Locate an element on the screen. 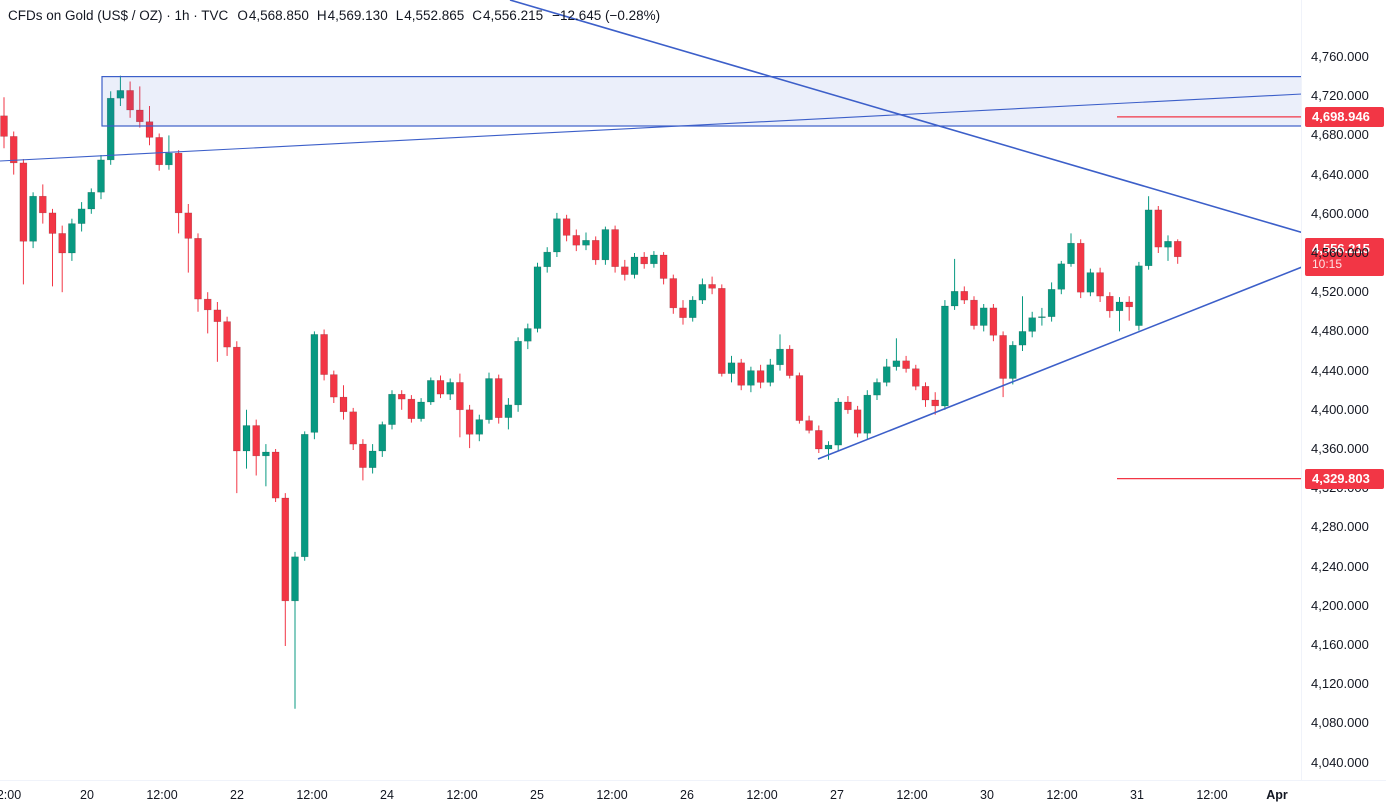  ascending-trendline is located at coordinates (1060, 363).